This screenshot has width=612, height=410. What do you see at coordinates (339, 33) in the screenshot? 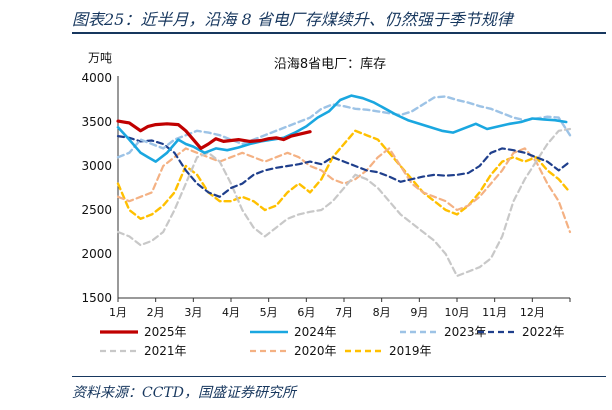
I see `top-rule` at bounding box center [339, 33].